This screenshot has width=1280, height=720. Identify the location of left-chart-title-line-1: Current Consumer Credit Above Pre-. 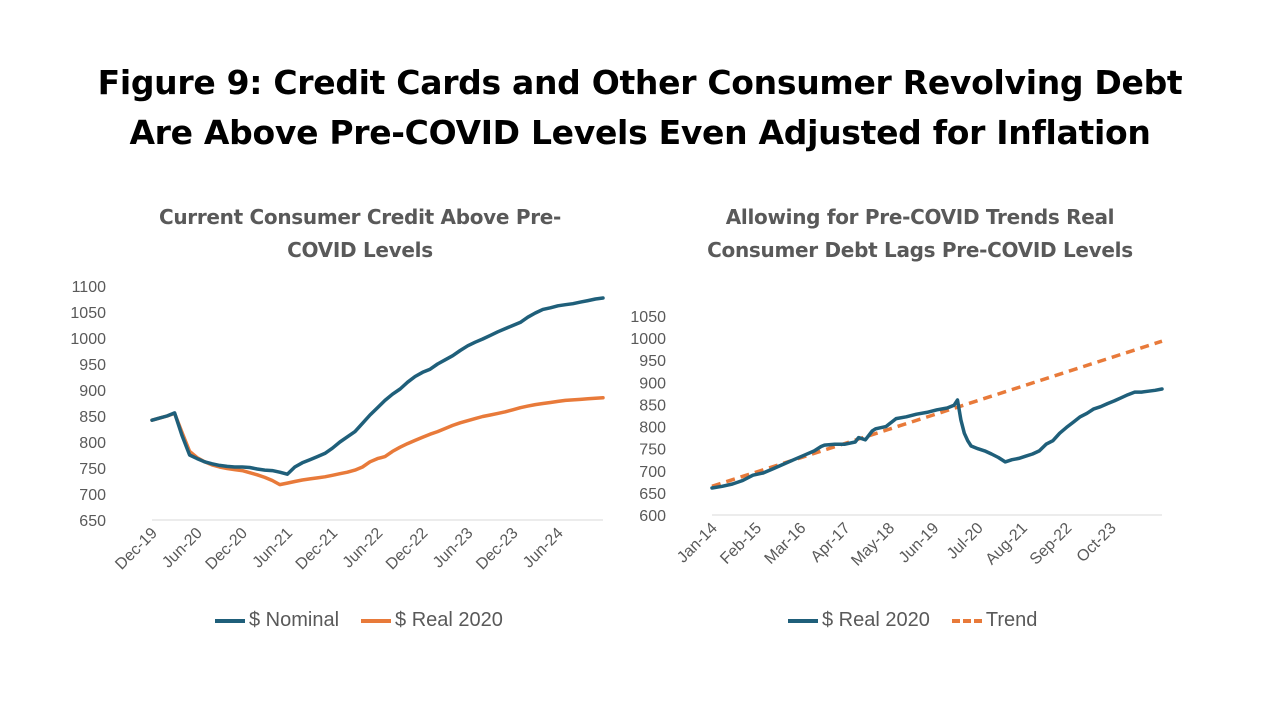
(360, 217).